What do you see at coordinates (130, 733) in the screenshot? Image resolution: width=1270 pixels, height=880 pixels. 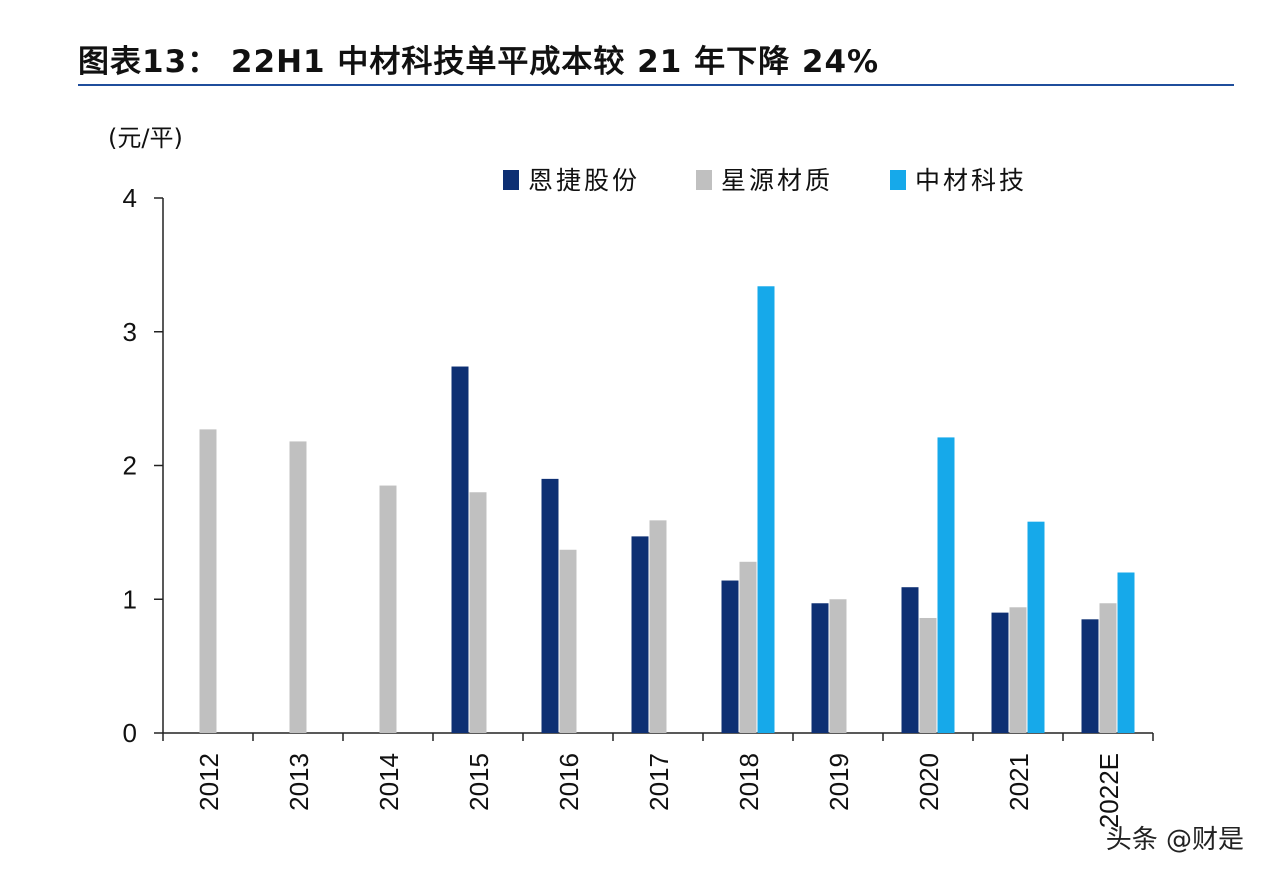 I see `y-tick-label: 0` at bounding box center [130, 733].